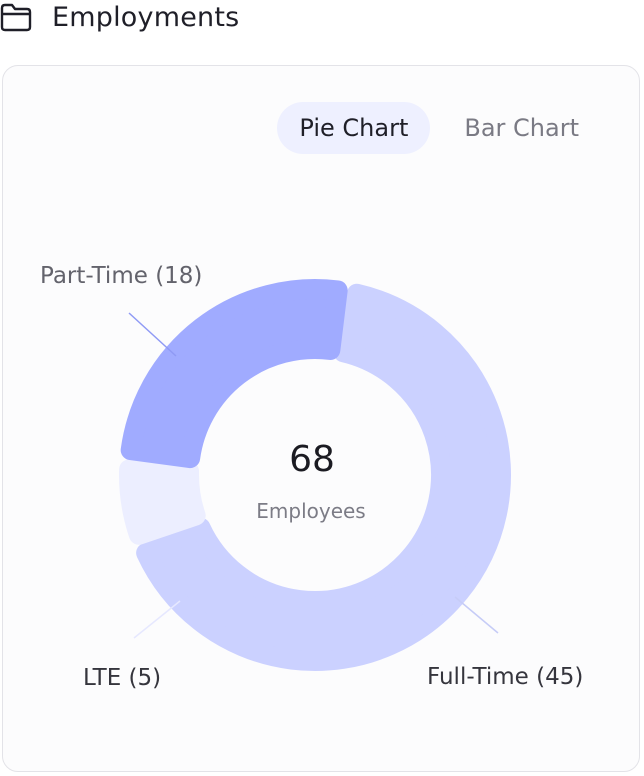 This screenshot has height=776, width=644. I want to click on center-total: 68, so click(312, 459).